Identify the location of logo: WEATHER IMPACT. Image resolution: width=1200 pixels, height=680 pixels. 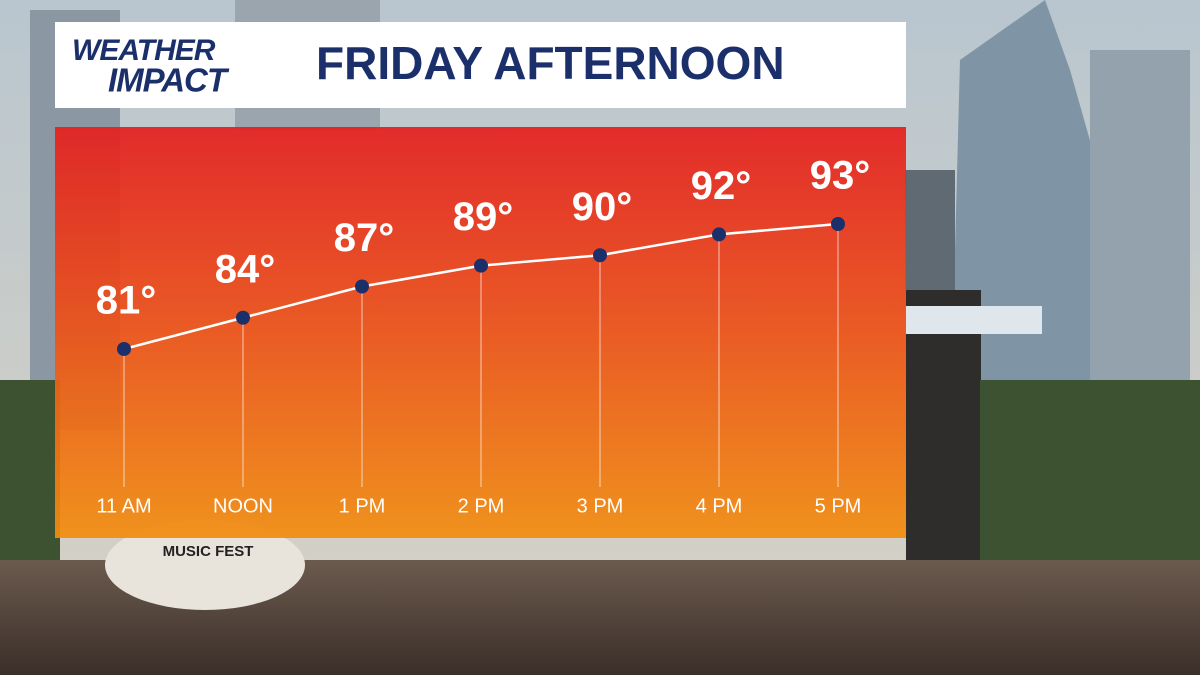
(151, 66).